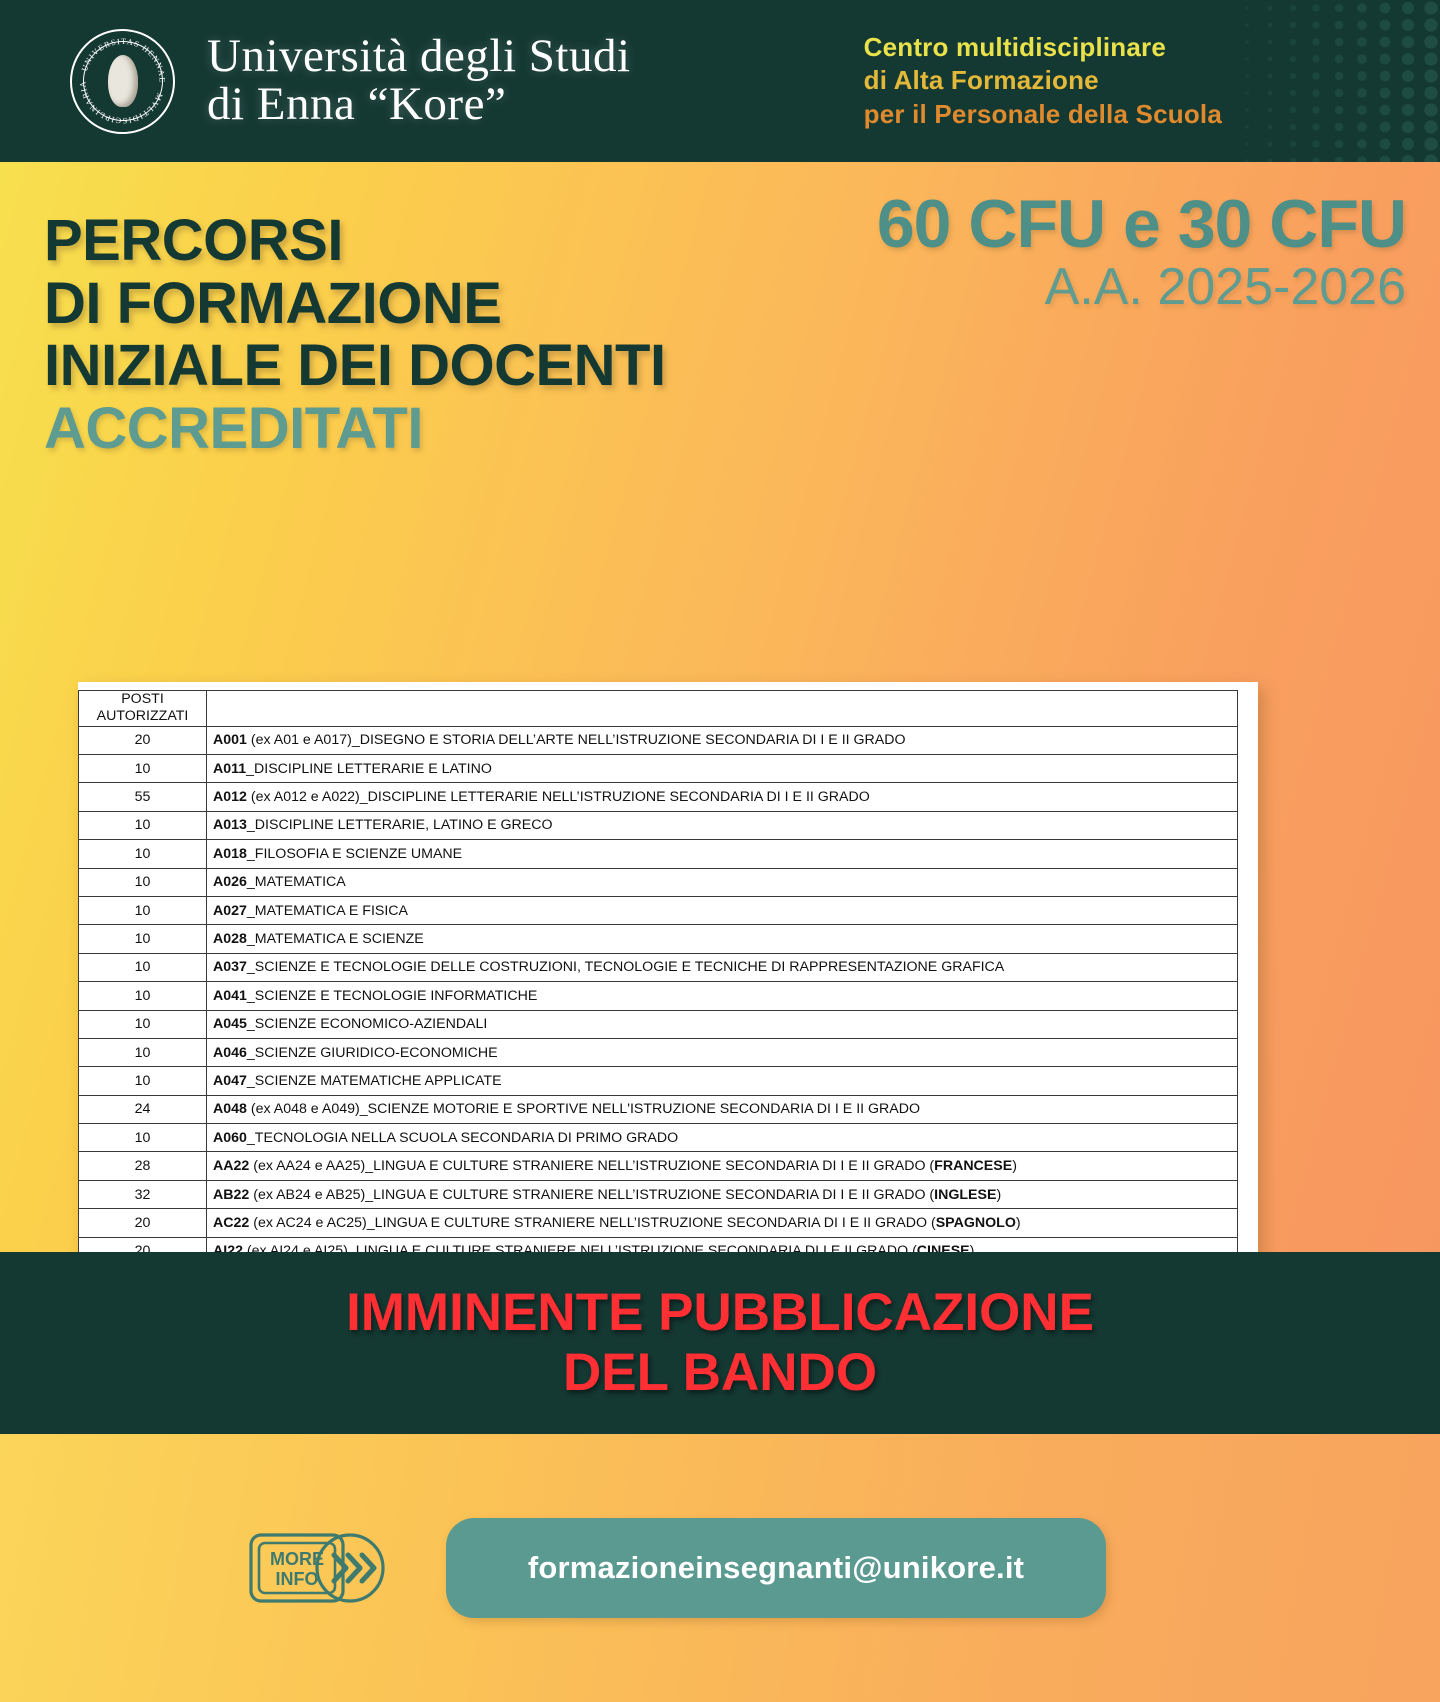 Image resolution: width=1440 pixels, height=1702 pixels. I want to click on cell-classe-concorso: A047_SCIENZE MATEMATICHE APPLICATE, so click(722, 1081).